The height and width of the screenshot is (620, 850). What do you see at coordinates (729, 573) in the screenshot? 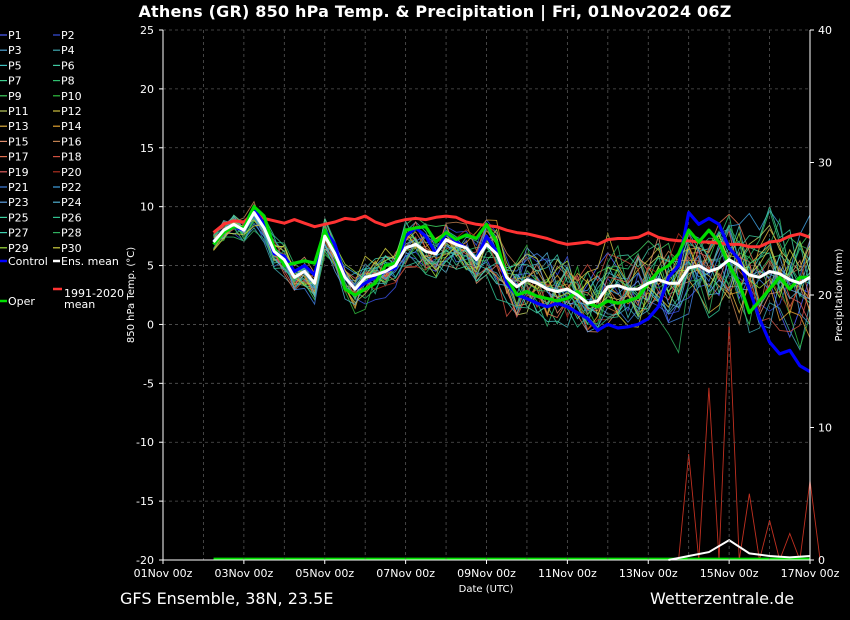
I see `x-tick-label: 15Nov 00z` at bounding box center [729, 573].